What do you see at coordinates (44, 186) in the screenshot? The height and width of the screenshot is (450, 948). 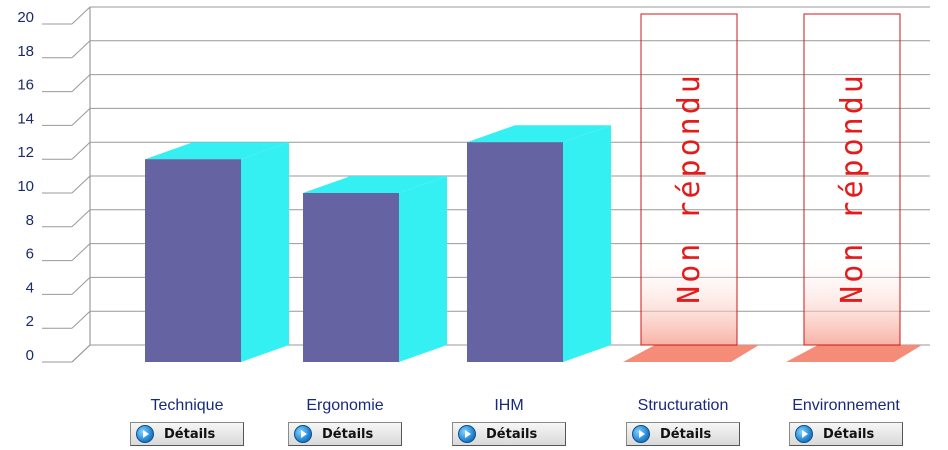 I see `y-axis: 0 2 4 6 8 10 12 14 16 18 20` at bounding box center [44, 186].